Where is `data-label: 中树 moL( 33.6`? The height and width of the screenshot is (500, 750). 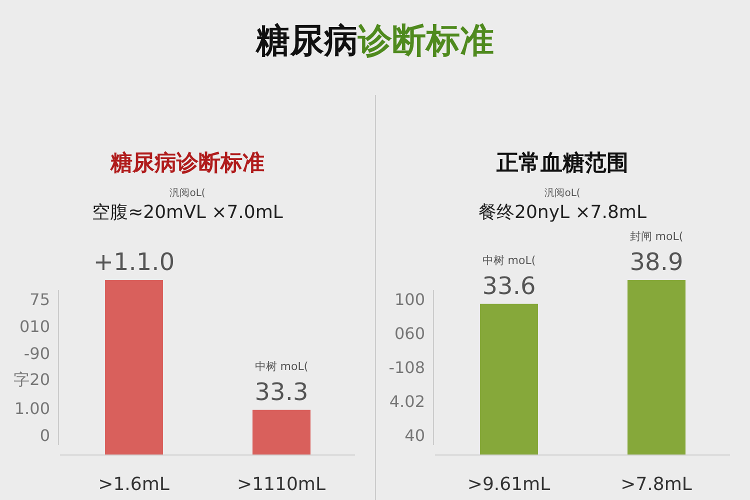
data-label: 中树 moL( 33.6 is located at coordinates (509, 277).